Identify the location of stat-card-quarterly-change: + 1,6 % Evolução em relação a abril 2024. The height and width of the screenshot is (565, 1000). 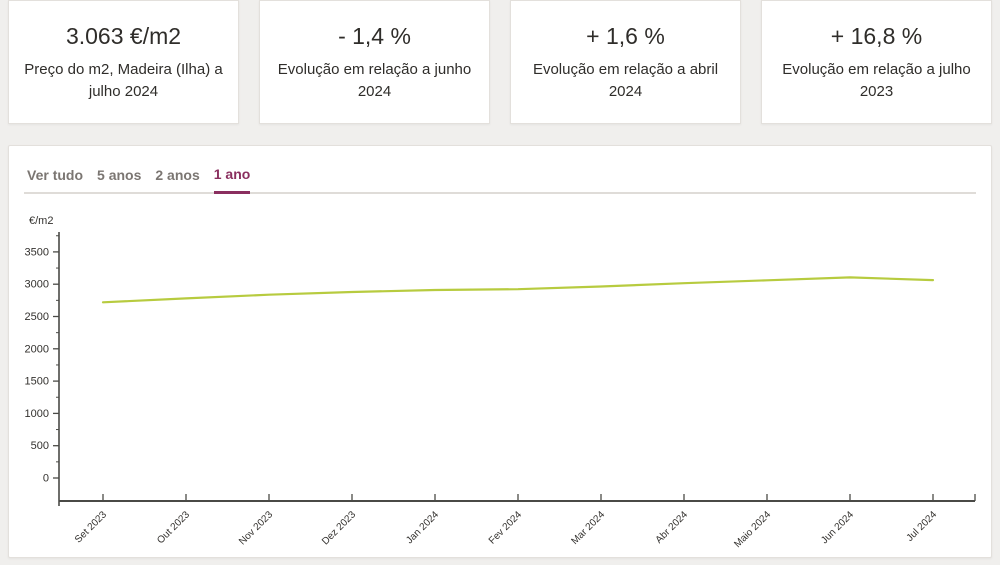
(625, 62).